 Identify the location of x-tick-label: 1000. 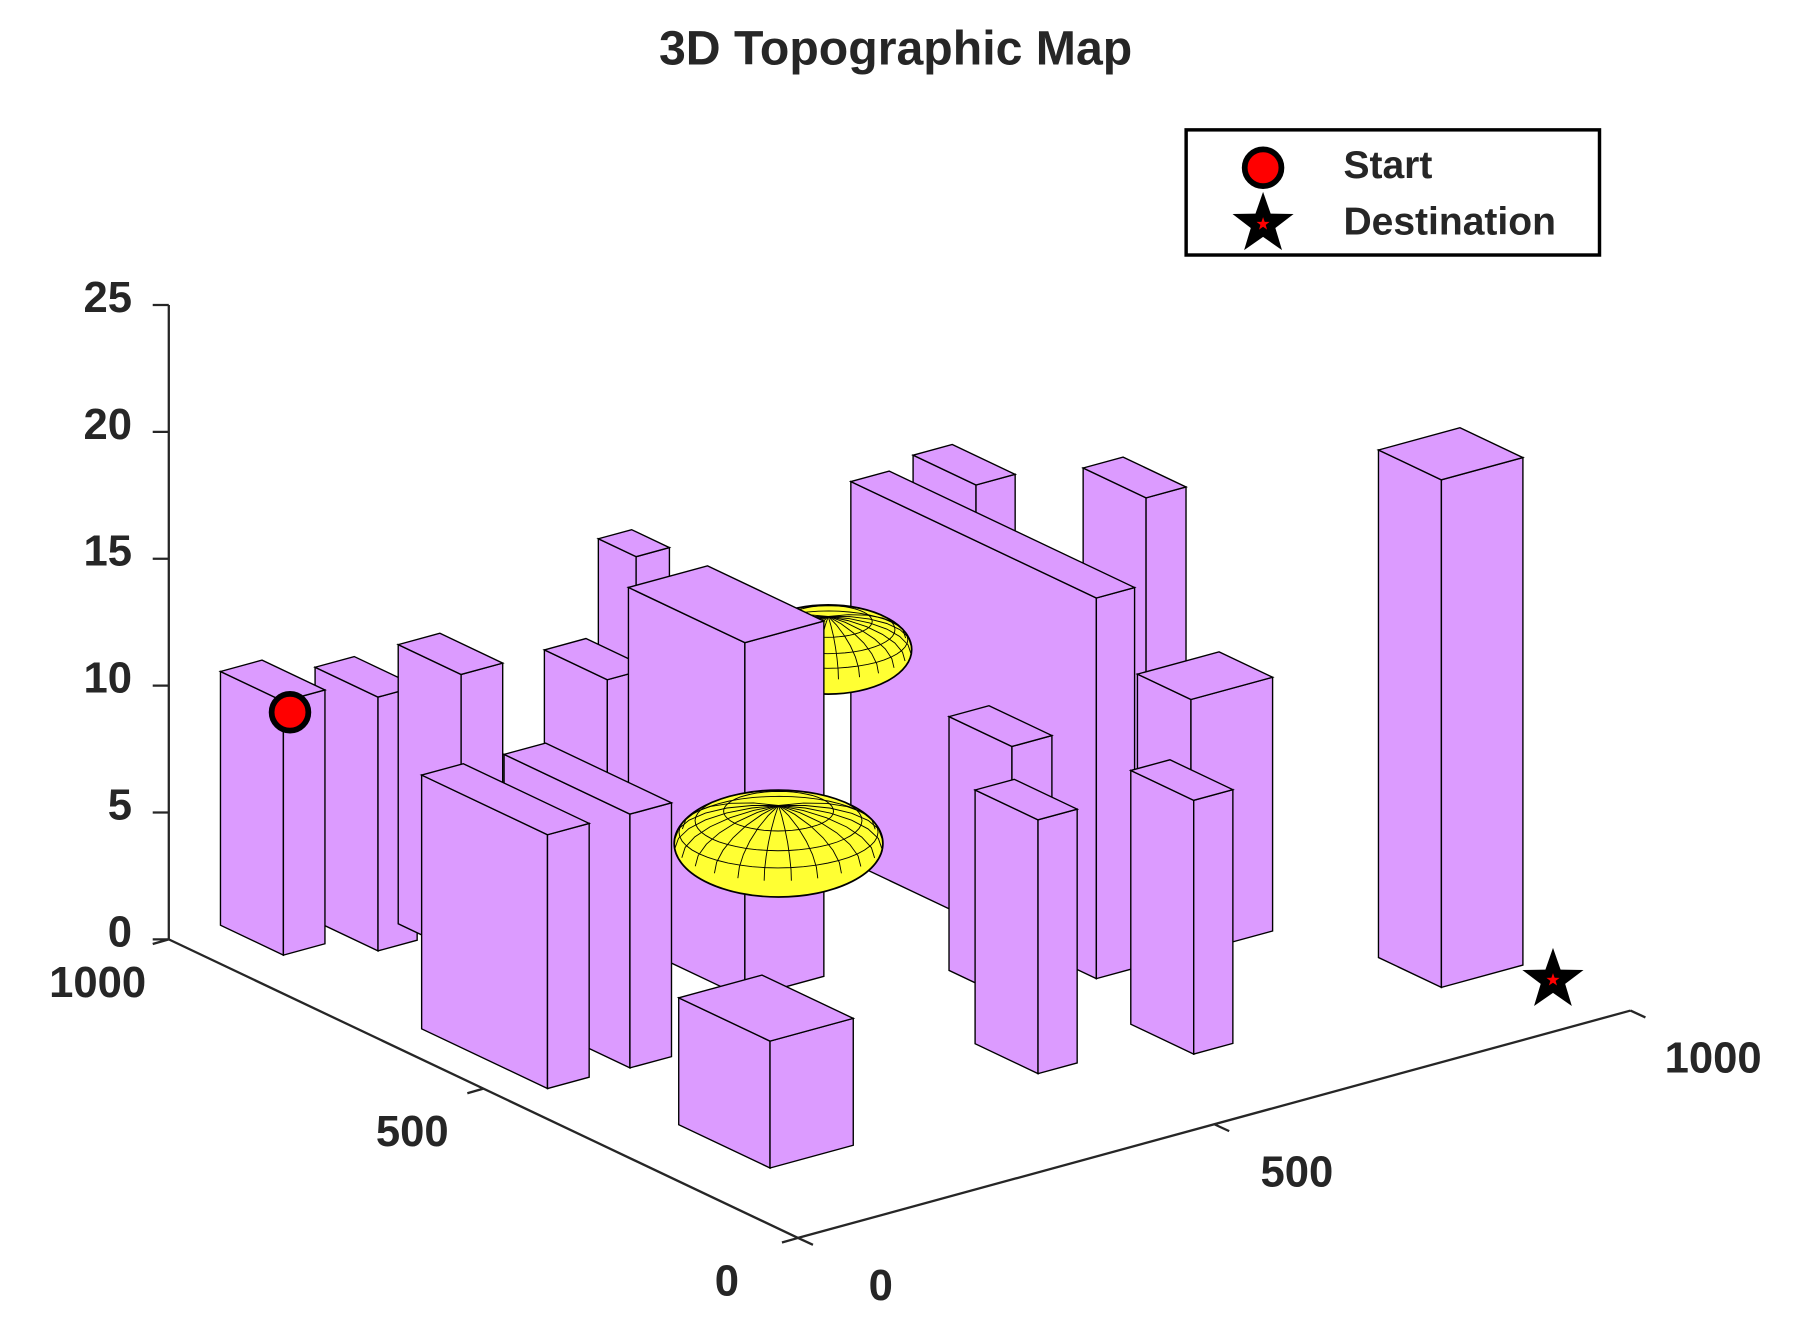
(1713, 1059).